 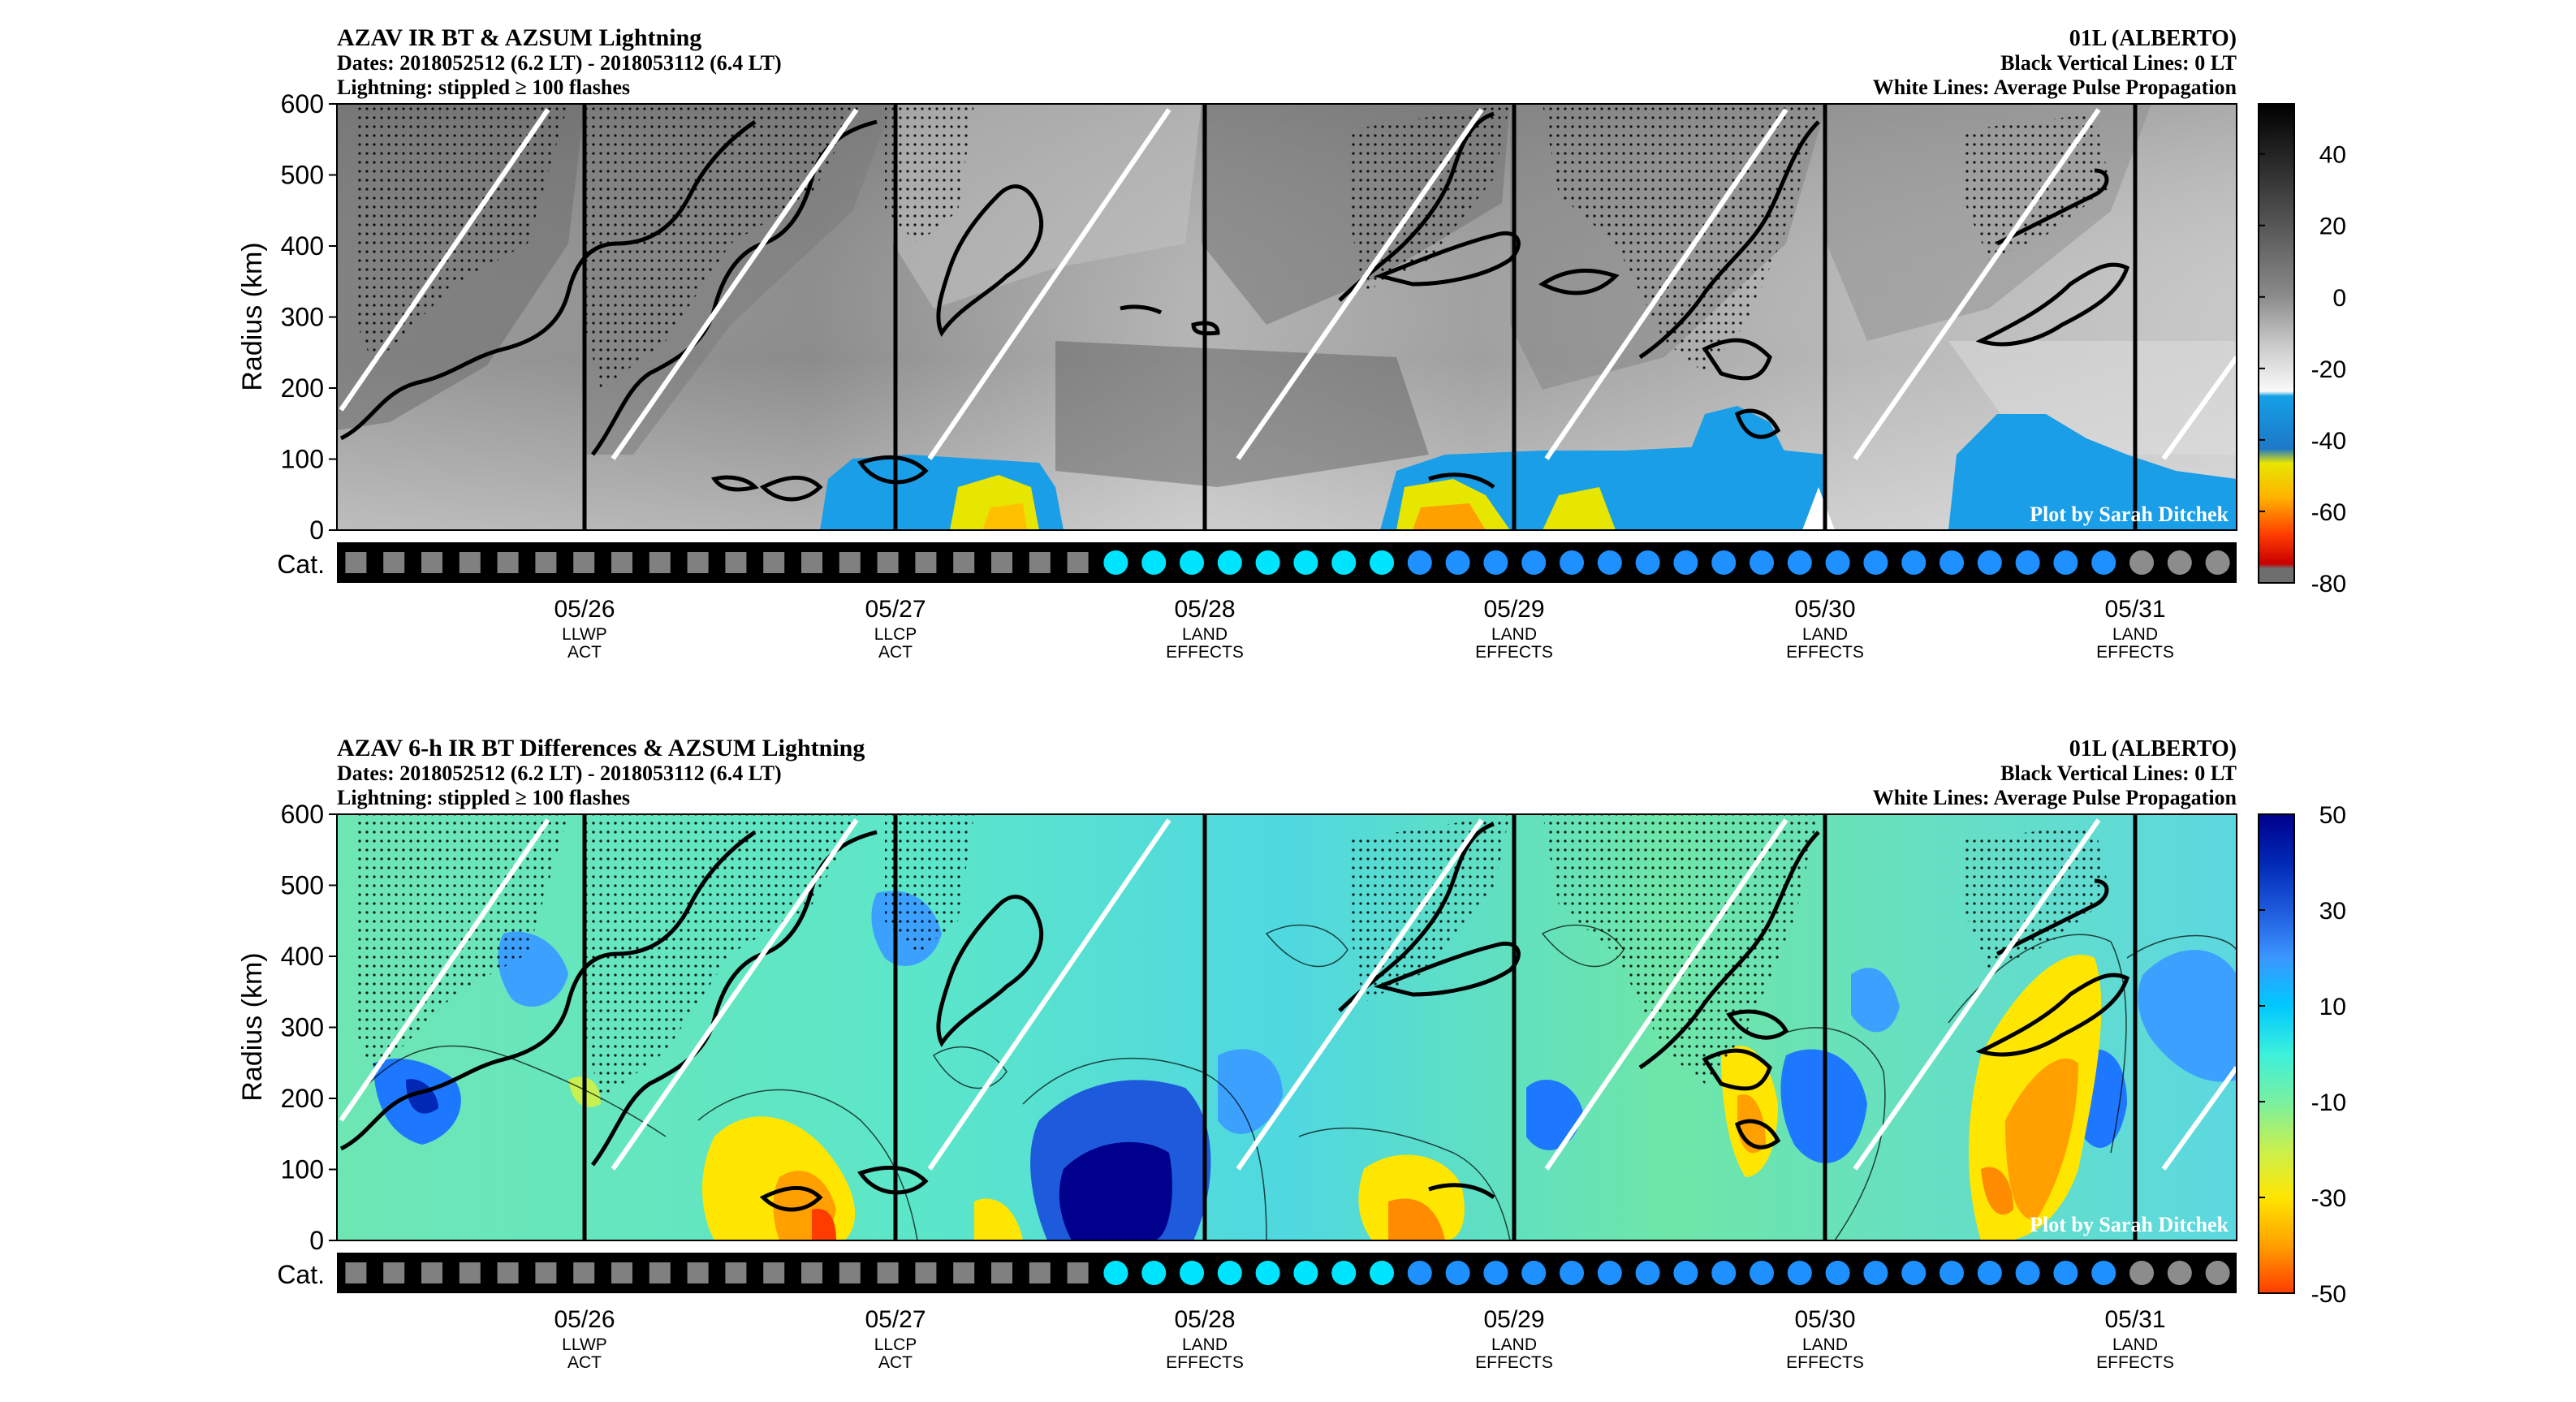 What do you see at coordinates (302, 246) in the screenshot?
I see `y-tick-label: 400` at bounding box center [302, 246].